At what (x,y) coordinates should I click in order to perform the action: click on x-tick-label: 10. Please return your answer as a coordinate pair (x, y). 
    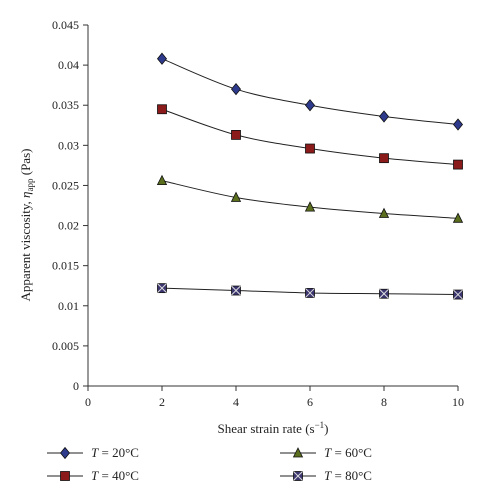
    Looking at the image, I should click on (458, 402).